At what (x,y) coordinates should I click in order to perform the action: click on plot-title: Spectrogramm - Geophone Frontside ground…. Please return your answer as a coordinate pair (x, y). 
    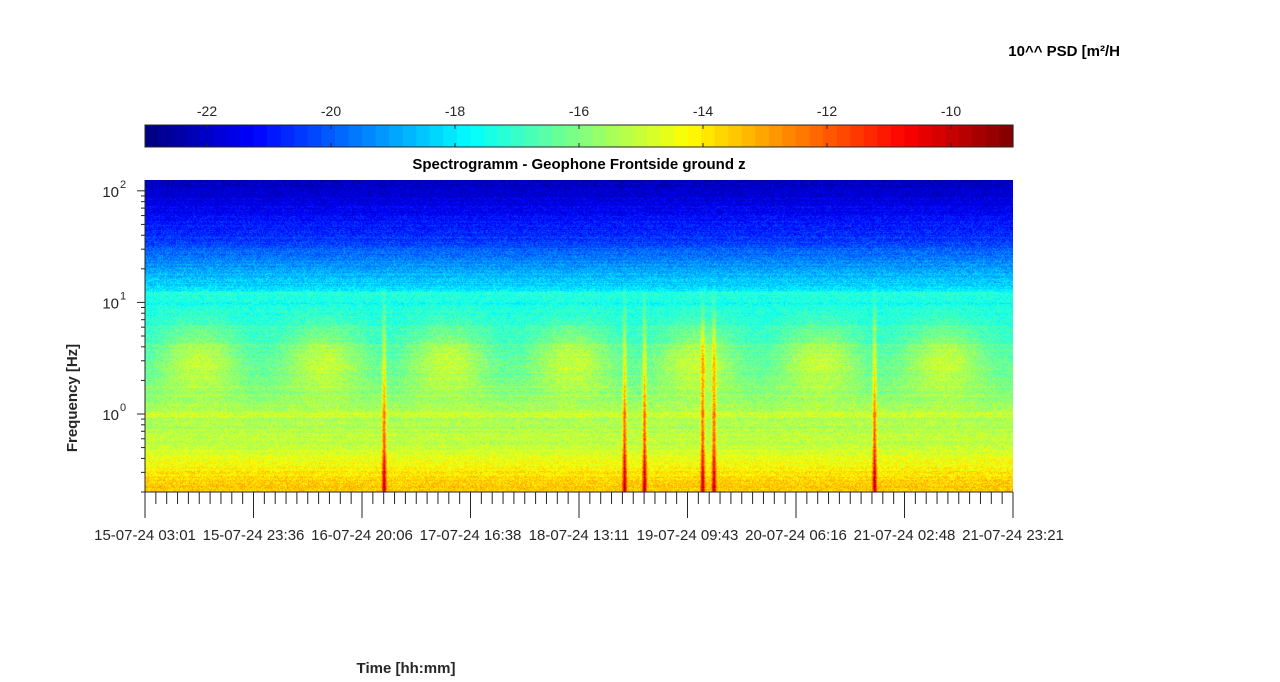
    Looking at the image, I should click on (578, 164).